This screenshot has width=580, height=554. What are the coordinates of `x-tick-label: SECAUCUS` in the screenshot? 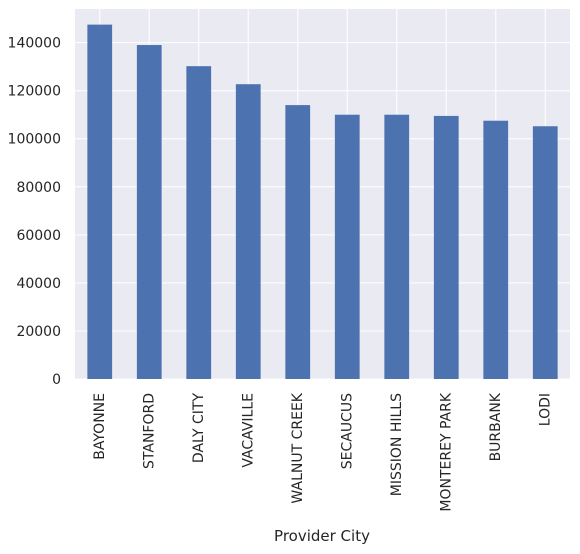 It's located at (347, 431).